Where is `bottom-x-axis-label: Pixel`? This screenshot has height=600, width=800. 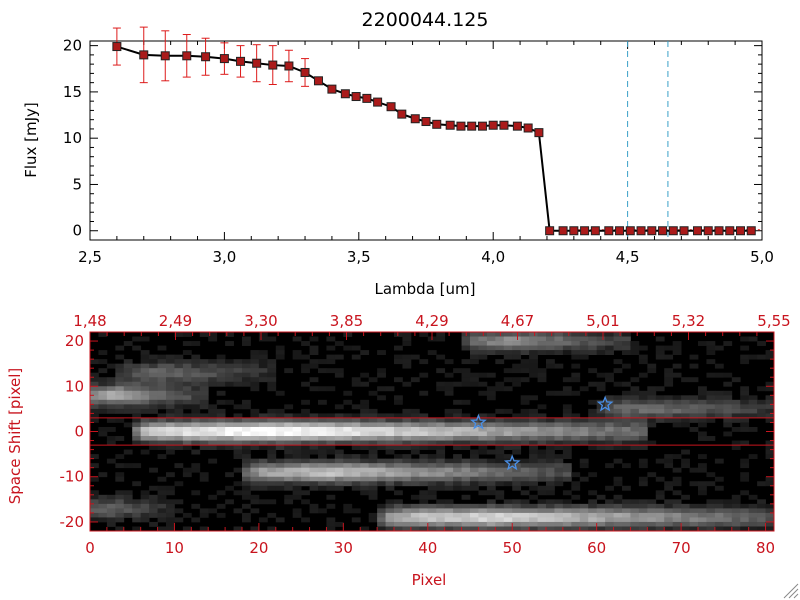
bottom-x-axis-label: Pixel is located at coordinates (429, 580).